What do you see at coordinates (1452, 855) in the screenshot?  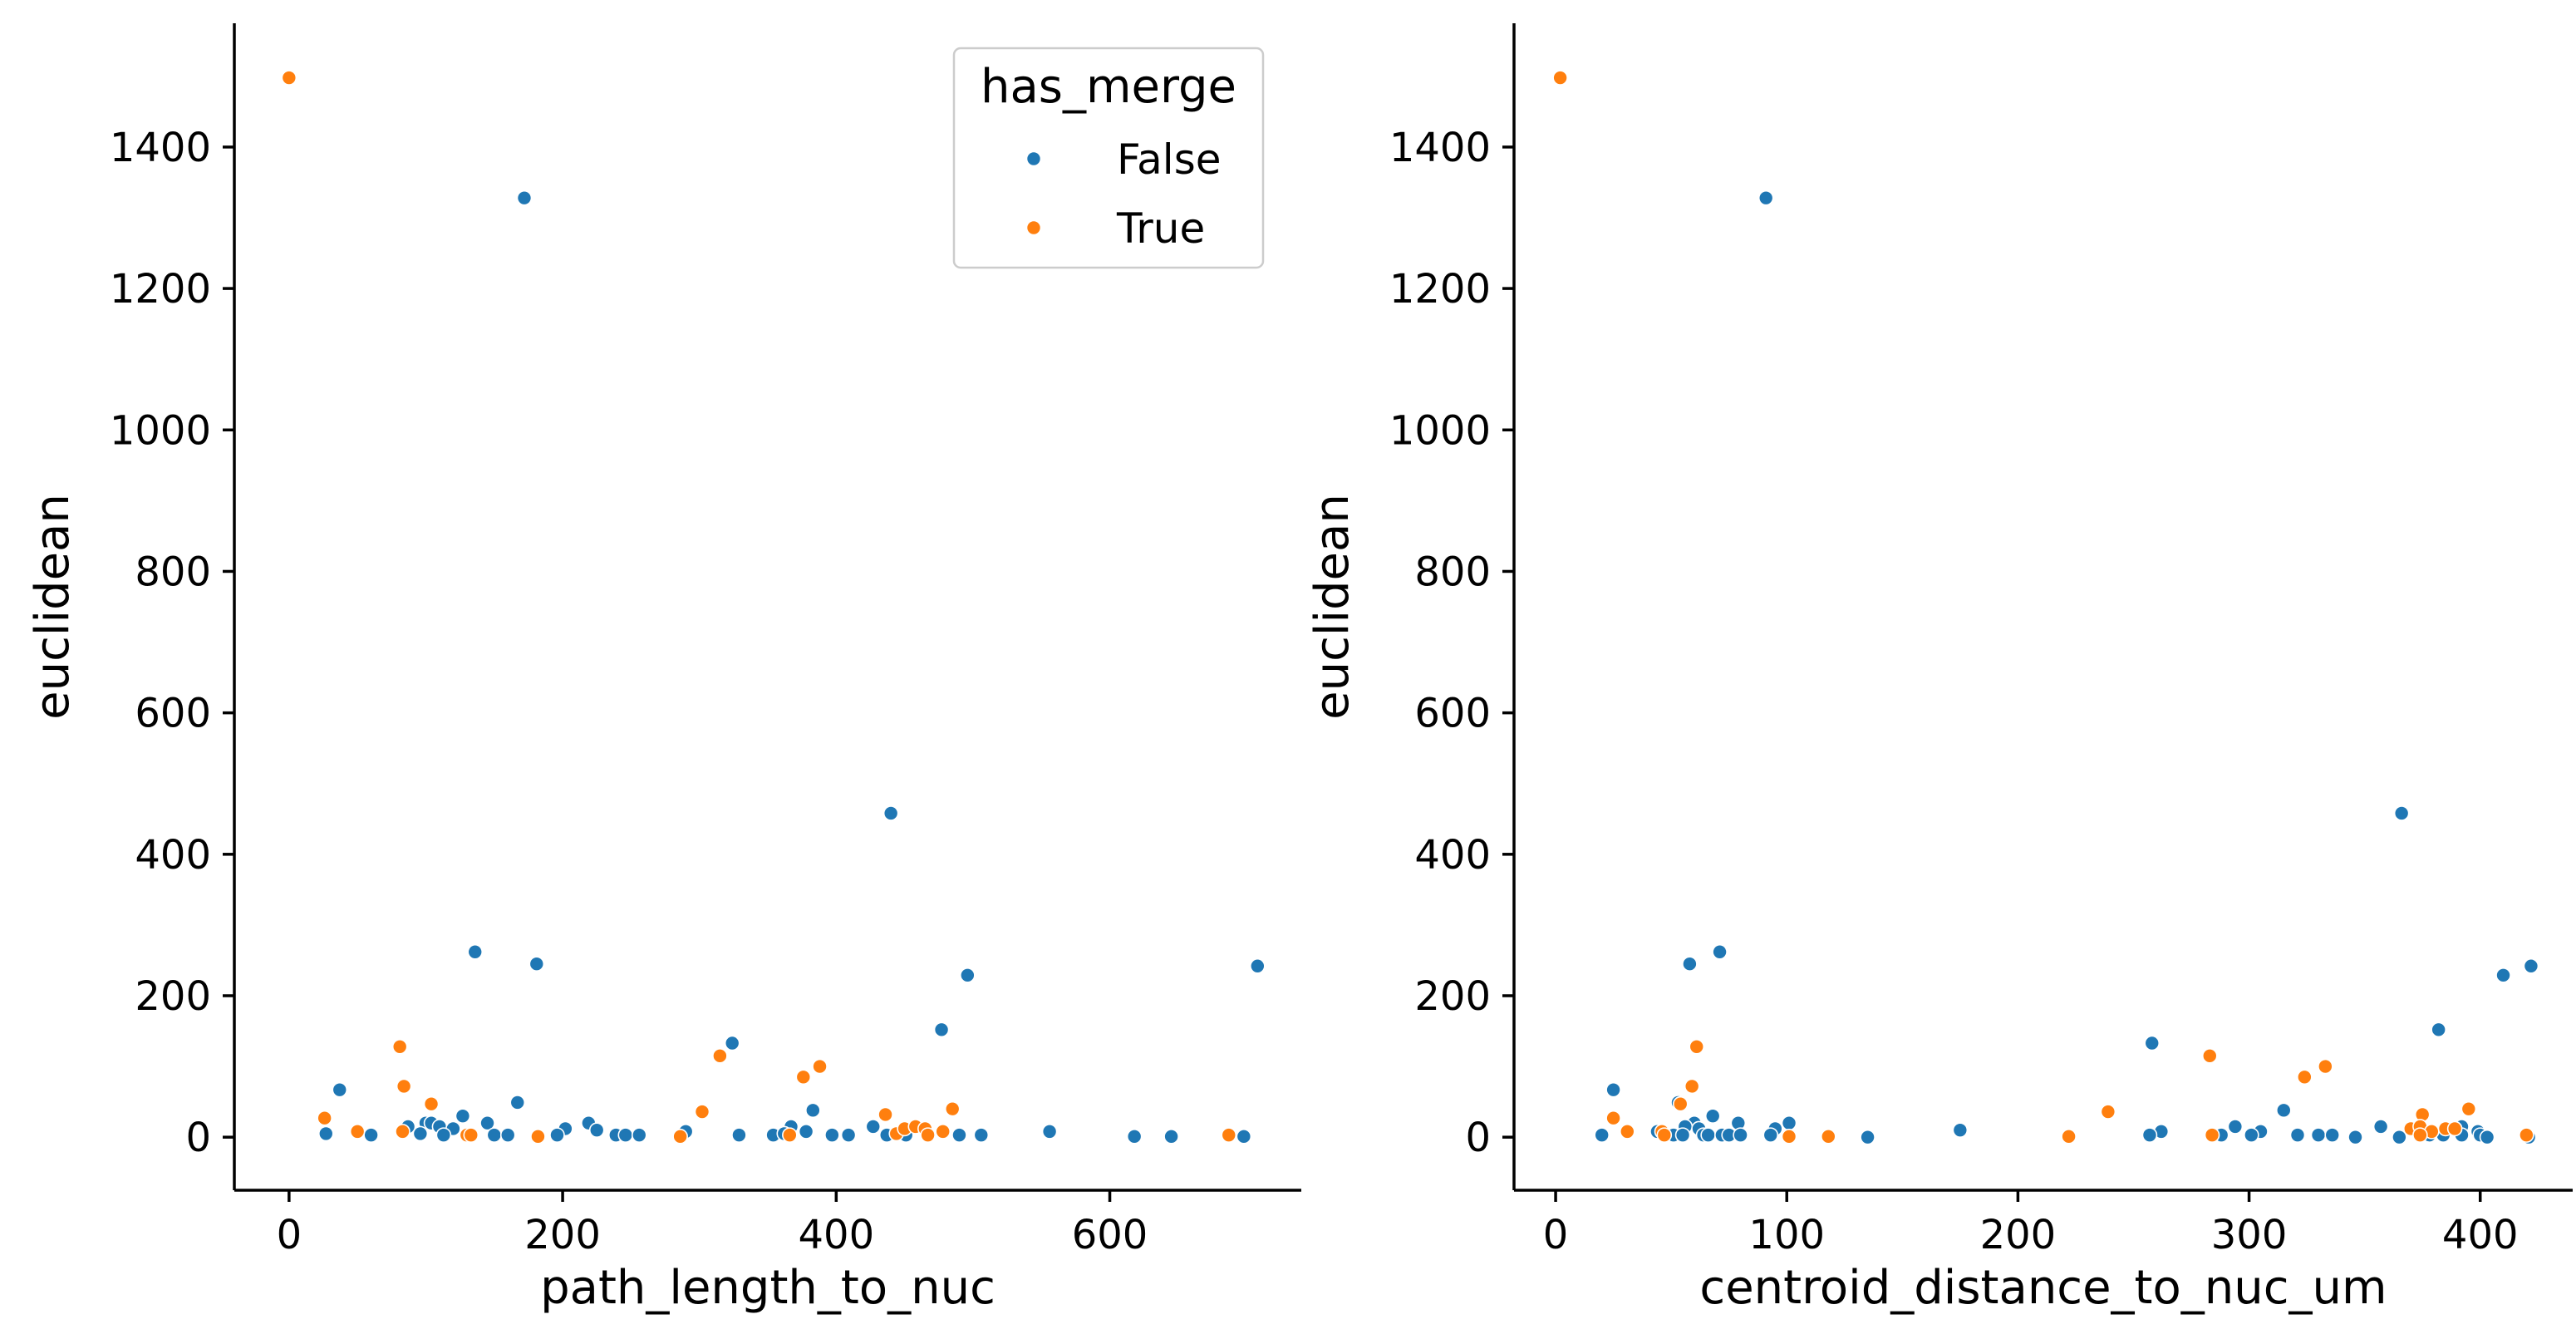 I see `y-tick-label: 400` at bounding box center [1452, 855].